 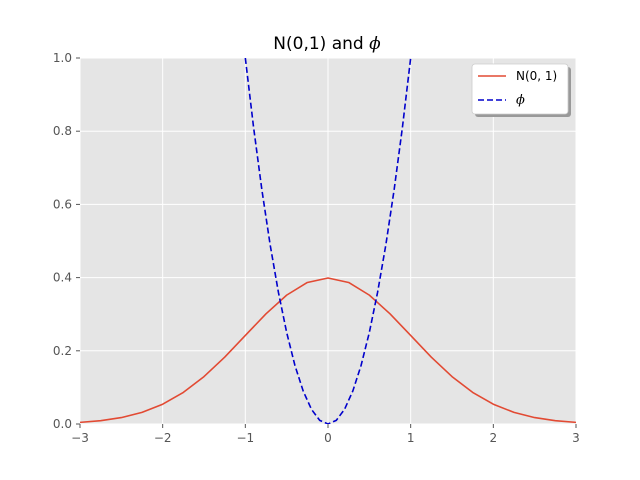 I want to click on chart-title-symbol: ϕ, so click(x=375, y=44).